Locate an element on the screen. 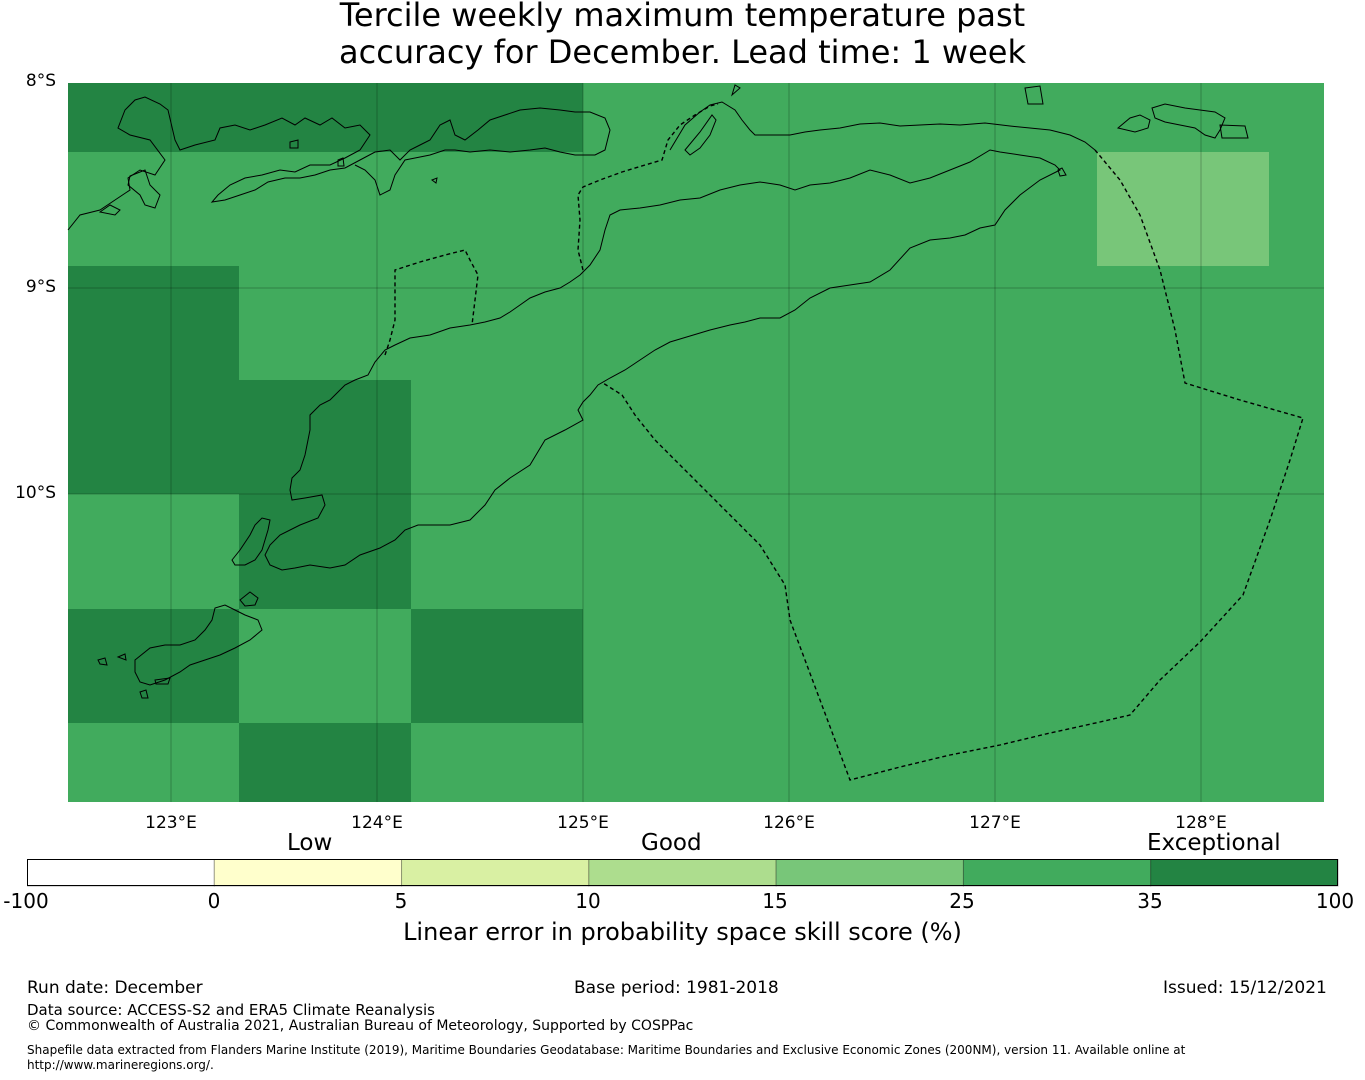 The width and height of the screenshot is (1365, 1080). shapefile-credit-line-2: http://www.marineregions.org/. is located at coordinates (120, 1065).